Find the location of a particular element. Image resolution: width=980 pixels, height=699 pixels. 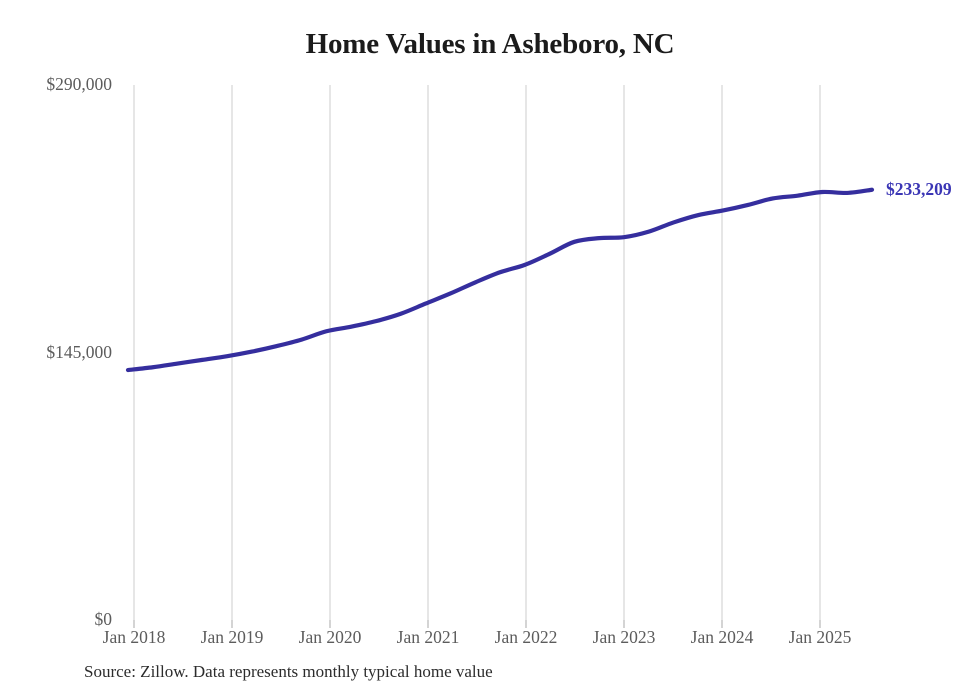

x-tick-label-0: Jan 2018 is located at coordinates (134, 637).